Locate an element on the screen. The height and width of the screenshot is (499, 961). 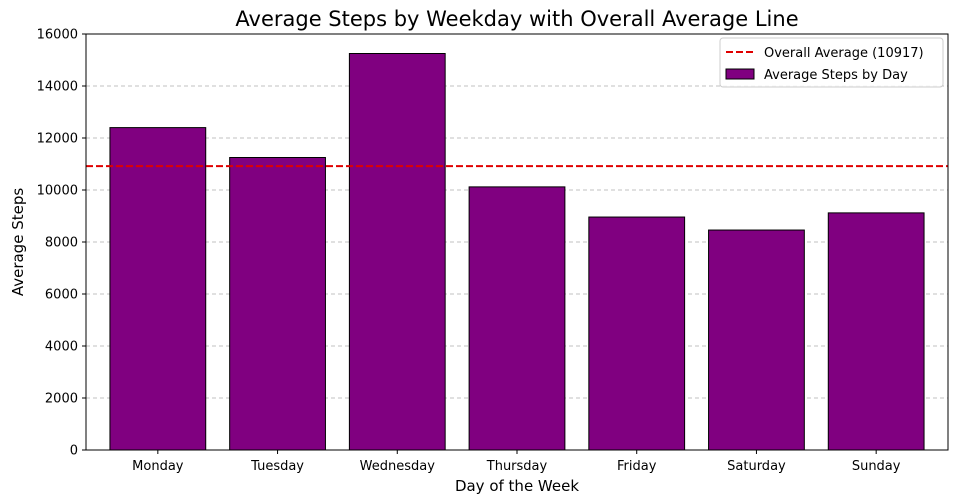
bar-tuesday is located at coordinates (277, 304).